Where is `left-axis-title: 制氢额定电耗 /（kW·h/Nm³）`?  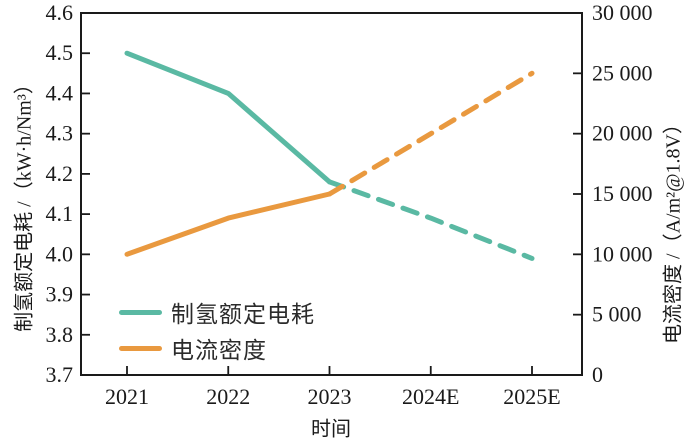 left-axis-title: 制氢额定电耗 /（kW·h/Nm³） is located at coordinates (24, 203).